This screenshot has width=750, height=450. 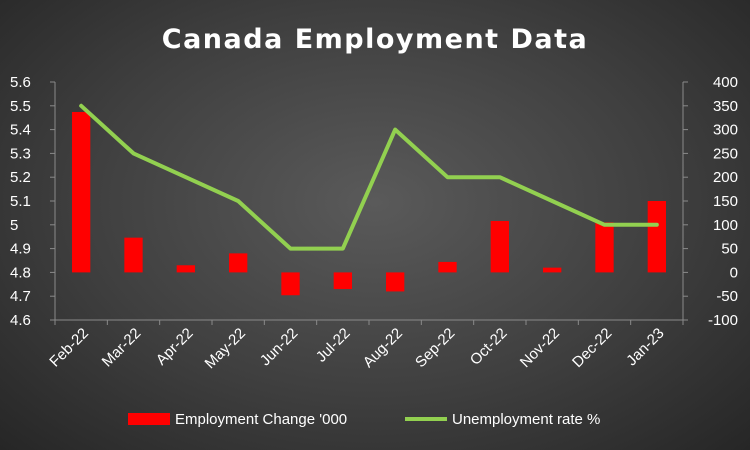 I want to click on x-tick-label: Oct-22, so click(x=489, y=347).